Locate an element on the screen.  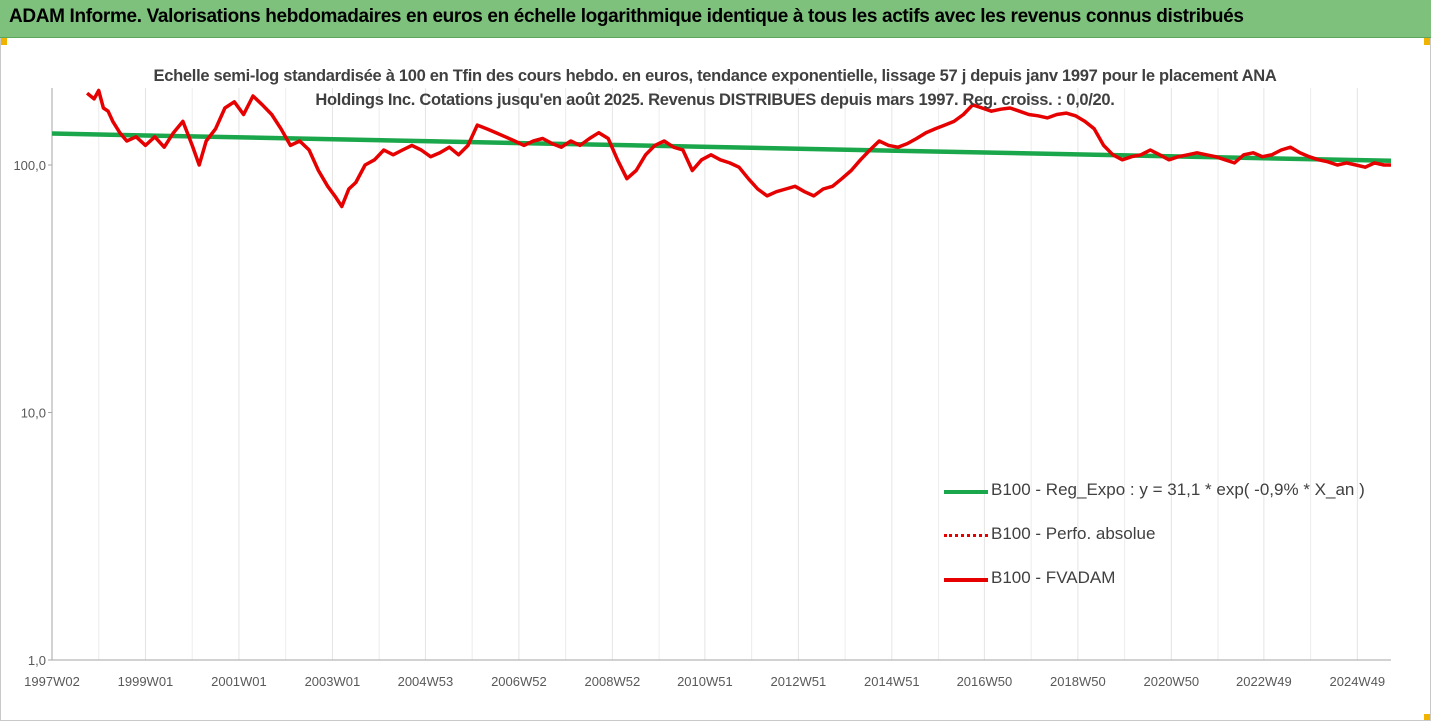
x-tick-label: 2006W52 is located at coordinates (519, 681).